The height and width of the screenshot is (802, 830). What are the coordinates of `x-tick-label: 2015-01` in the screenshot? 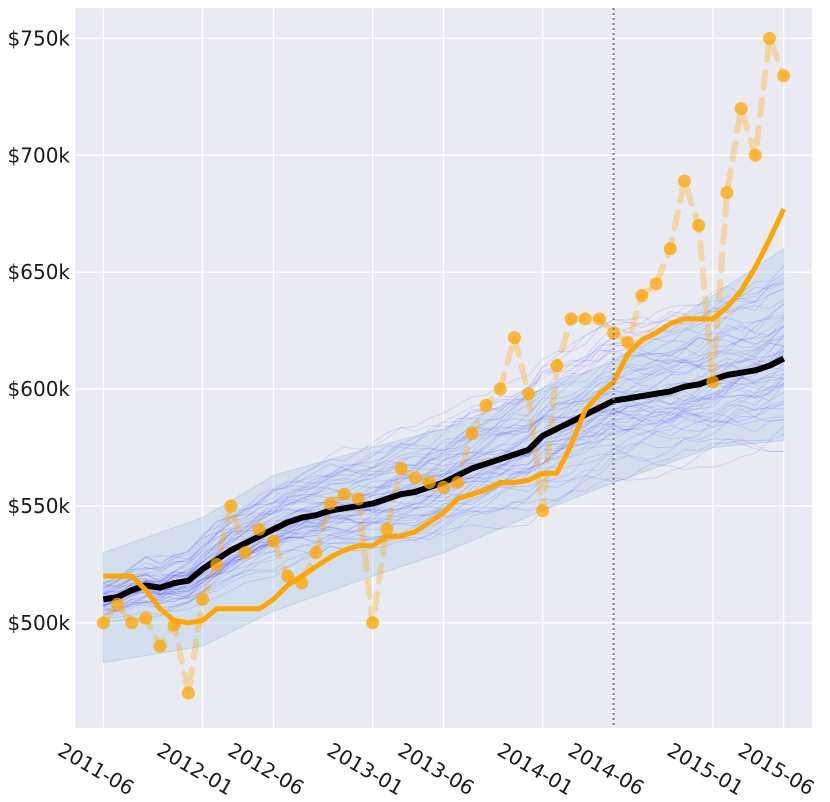 It's located at (705, 769).